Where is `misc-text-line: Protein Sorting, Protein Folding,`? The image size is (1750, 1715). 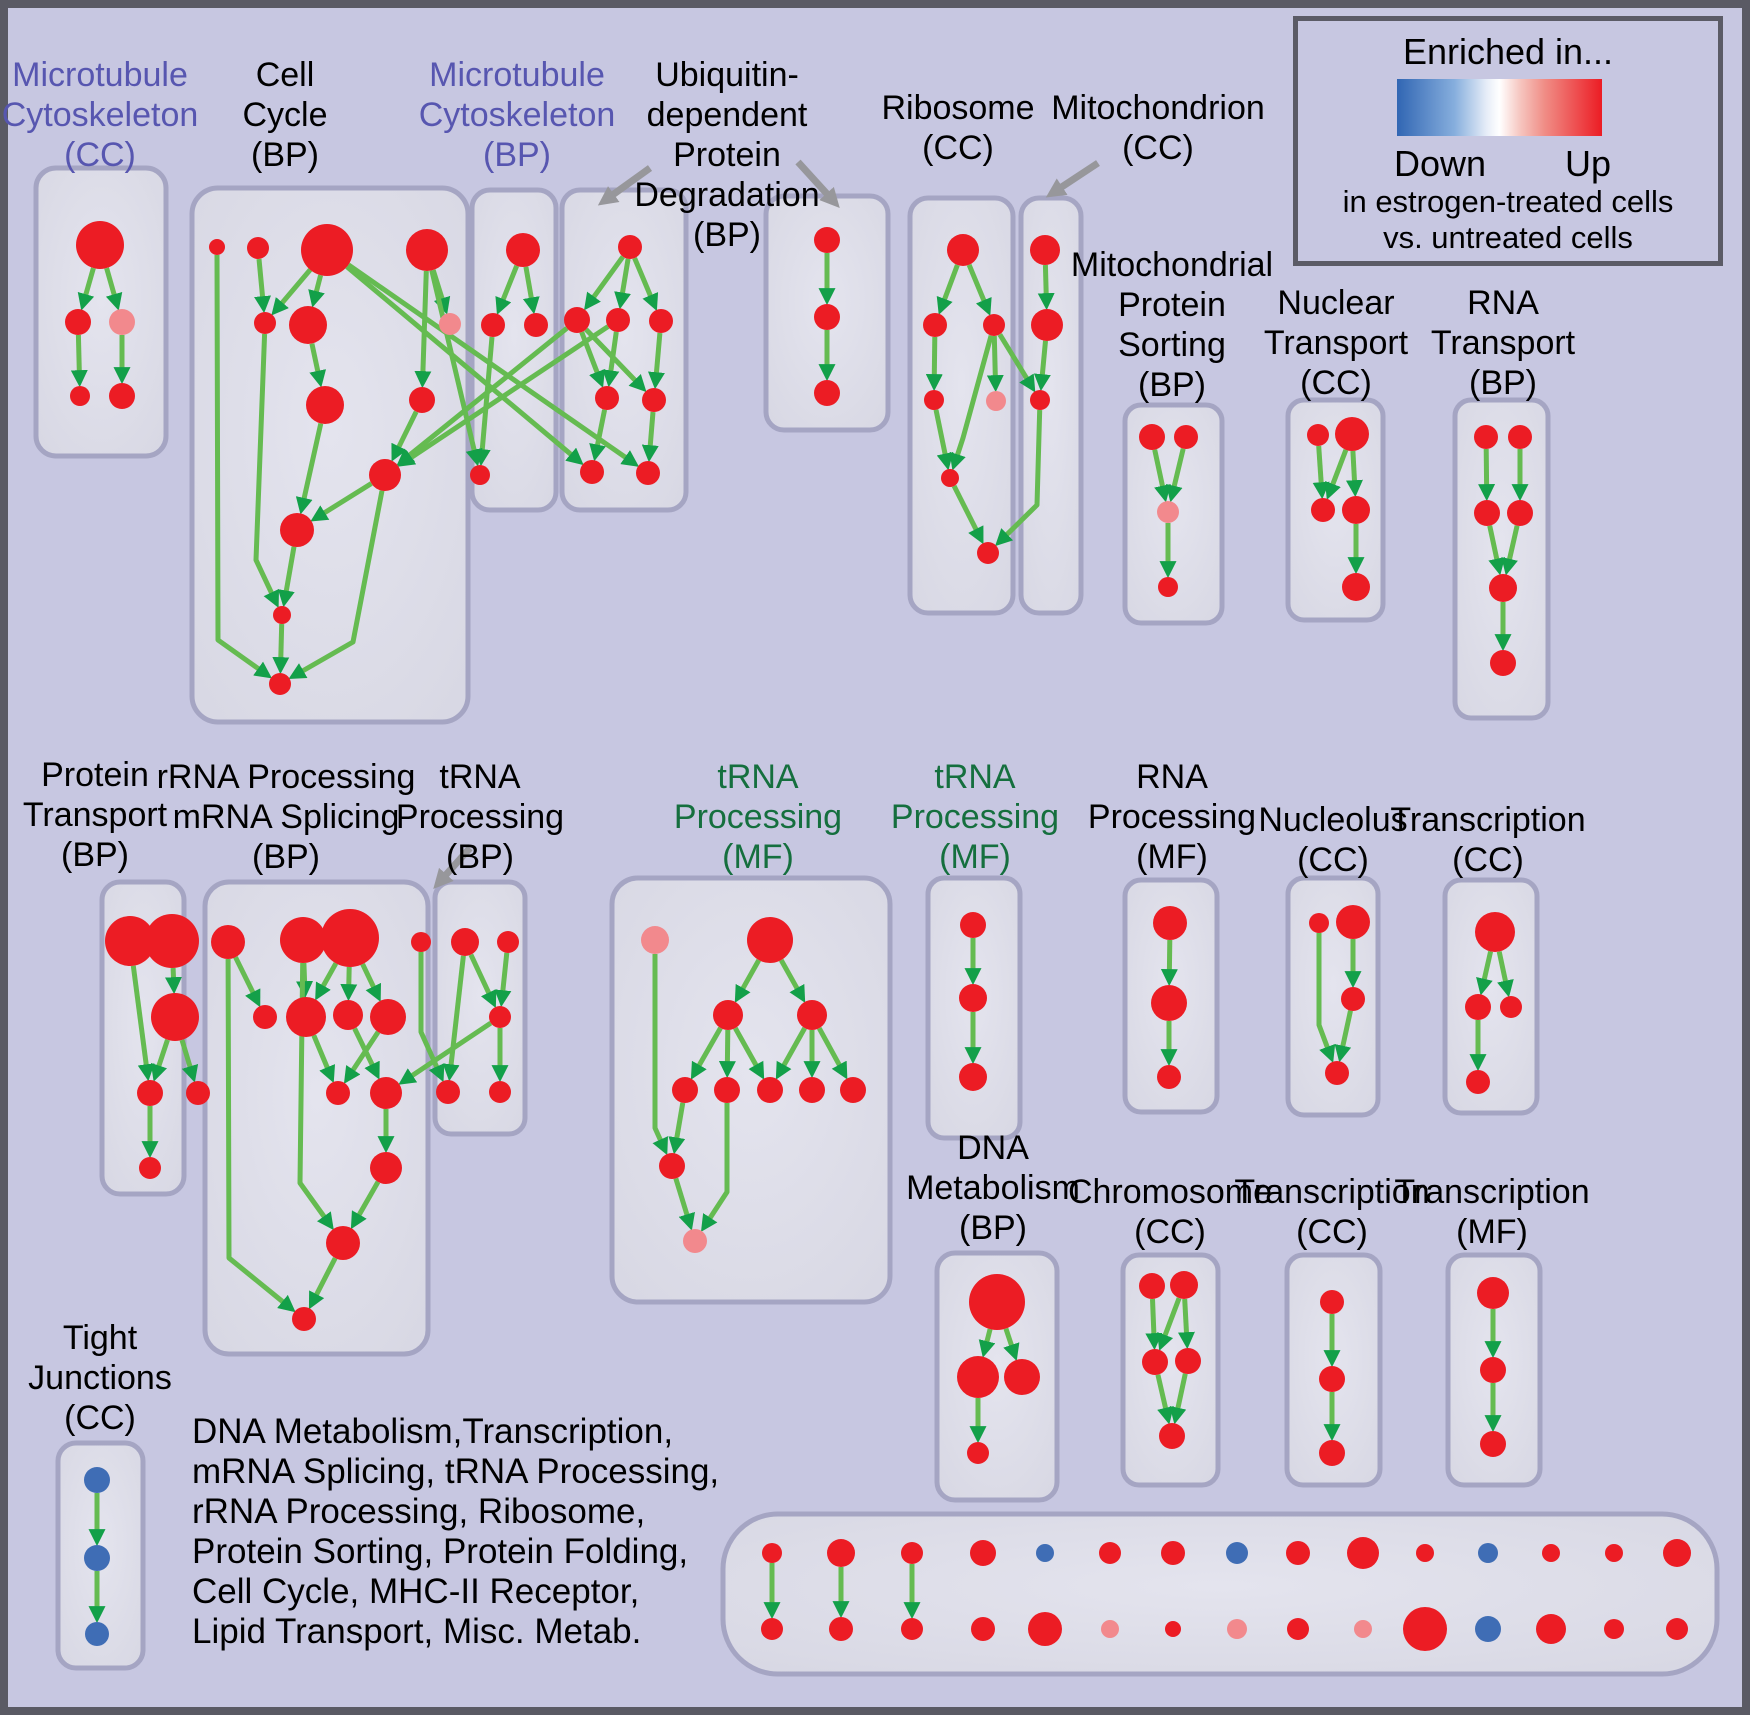
misc-text-line: Protein Sorting, Protein Folding, is located at coordinates (440, 1551).